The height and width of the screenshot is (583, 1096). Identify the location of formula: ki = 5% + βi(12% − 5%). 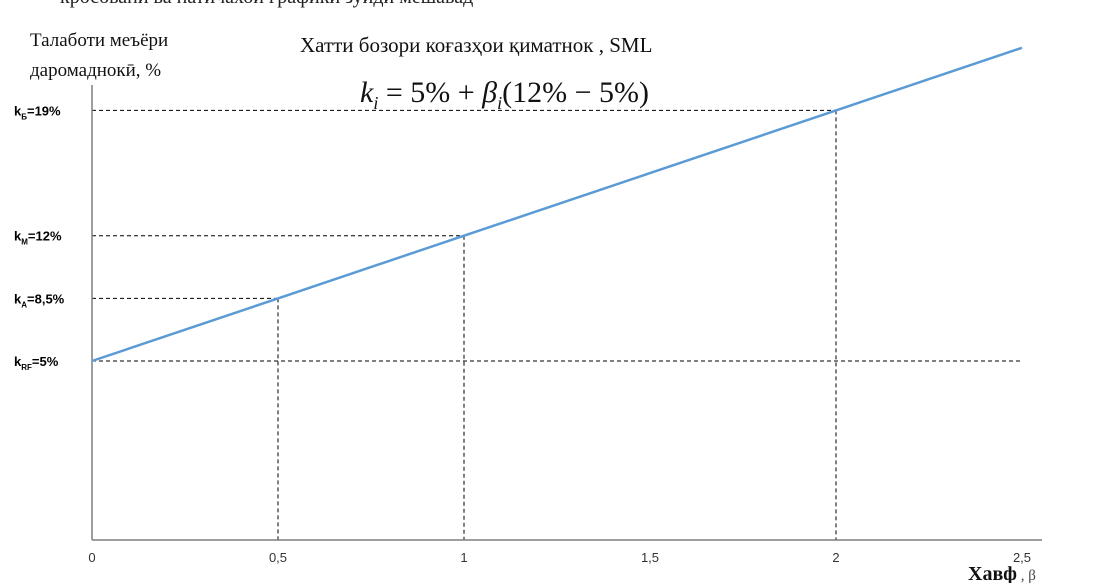
(504, 94).